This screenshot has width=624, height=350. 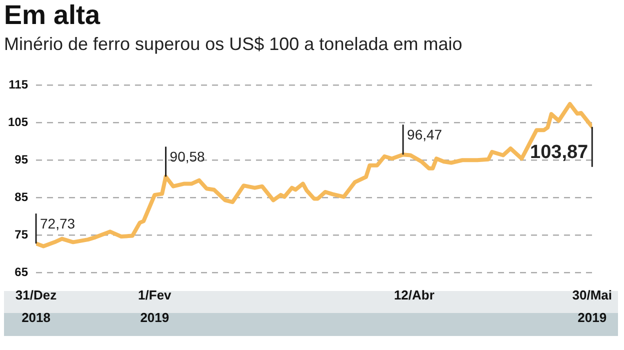 I want to click on y-tick-label: 95, so click(x=21, y=159).